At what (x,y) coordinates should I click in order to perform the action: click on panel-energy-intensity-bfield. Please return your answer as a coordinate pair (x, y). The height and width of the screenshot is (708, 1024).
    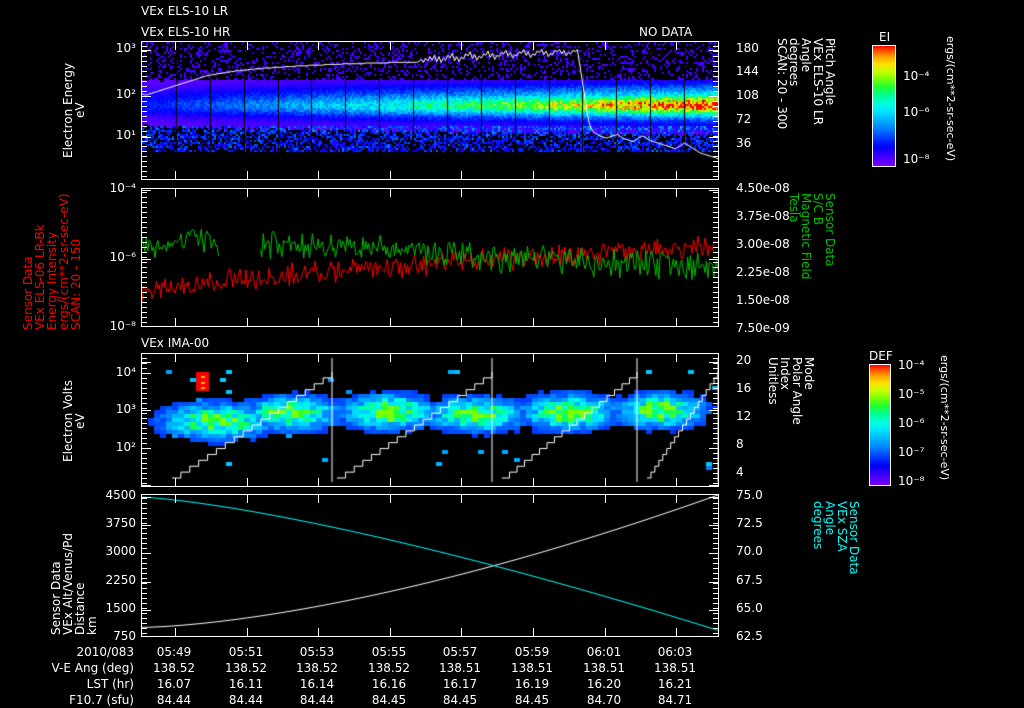
    Looking at the image, I should click on (430, 257).